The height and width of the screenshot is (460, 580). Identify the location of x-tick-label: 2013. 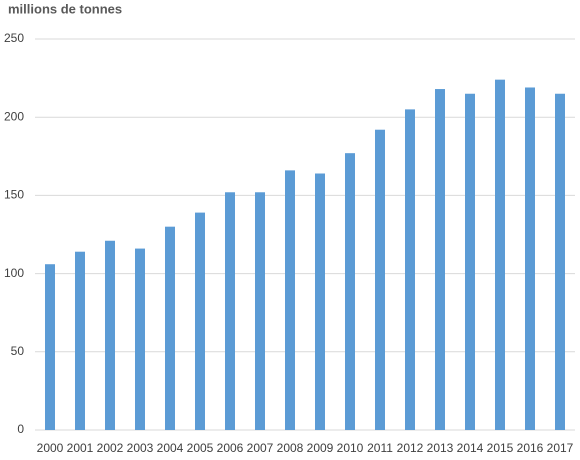
(440, 448).